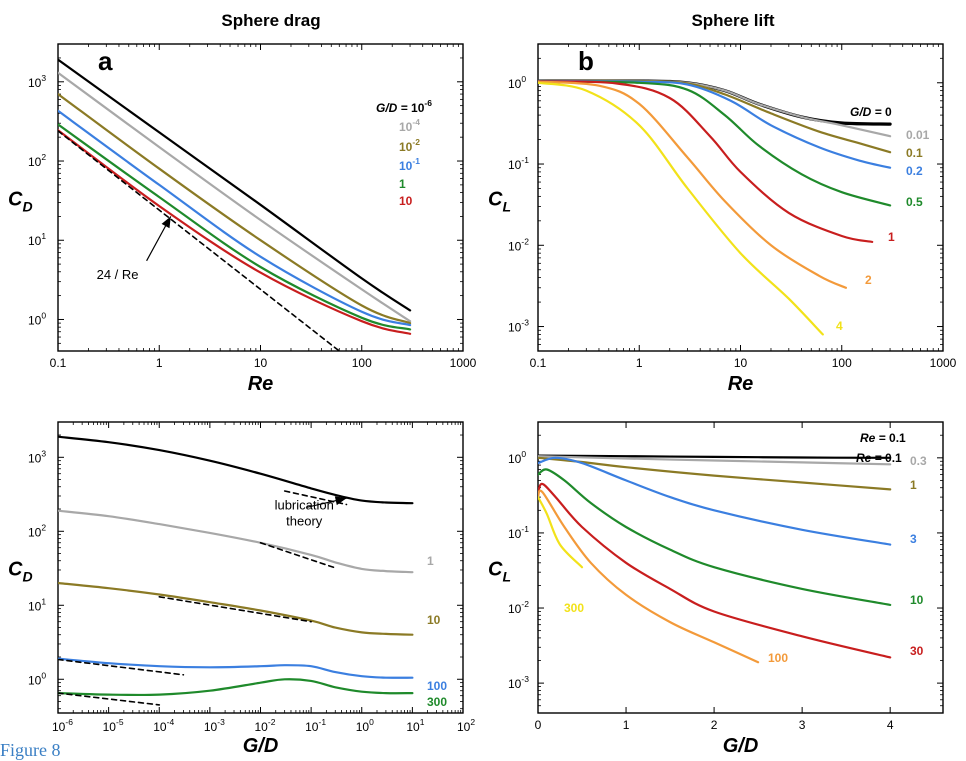 This screenshot has width=966, height=761. I want to click on x-tick-label: 4, so click(890, 725).